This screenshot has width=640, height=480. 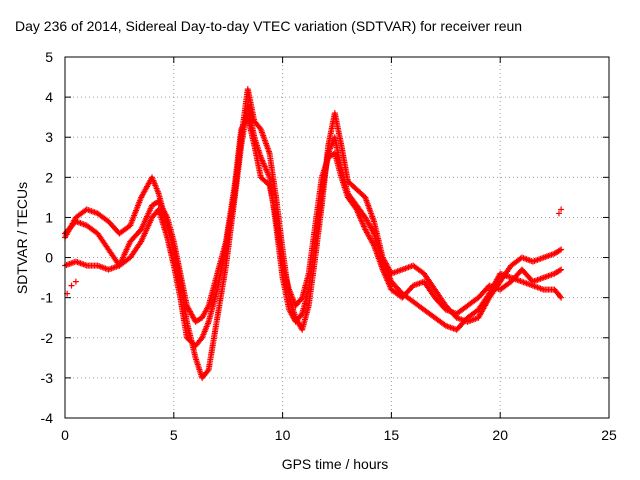 I want to click on x-tick-label: 20, so click(x=500, y=435).